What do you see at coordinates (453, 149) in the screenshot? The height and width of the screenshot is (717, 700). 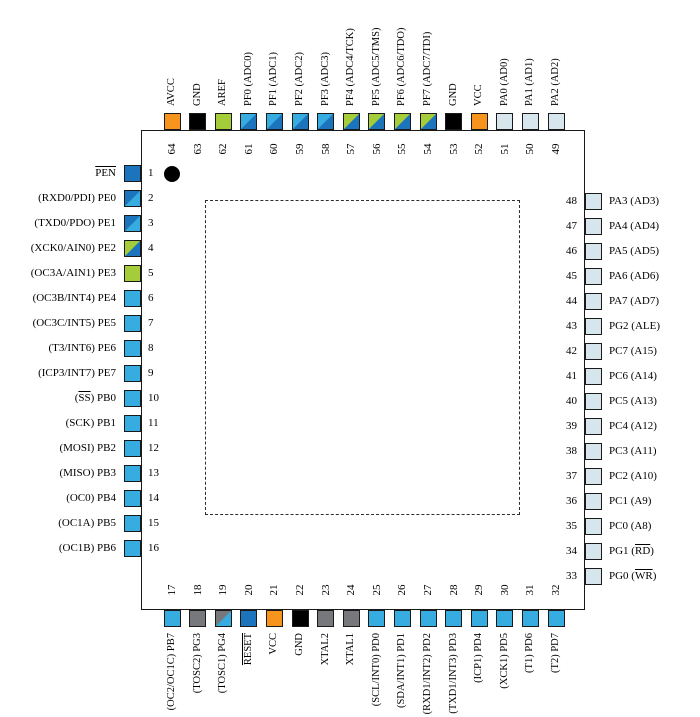 I see `pin-number-53: 53` at bounding box center [453, 149].